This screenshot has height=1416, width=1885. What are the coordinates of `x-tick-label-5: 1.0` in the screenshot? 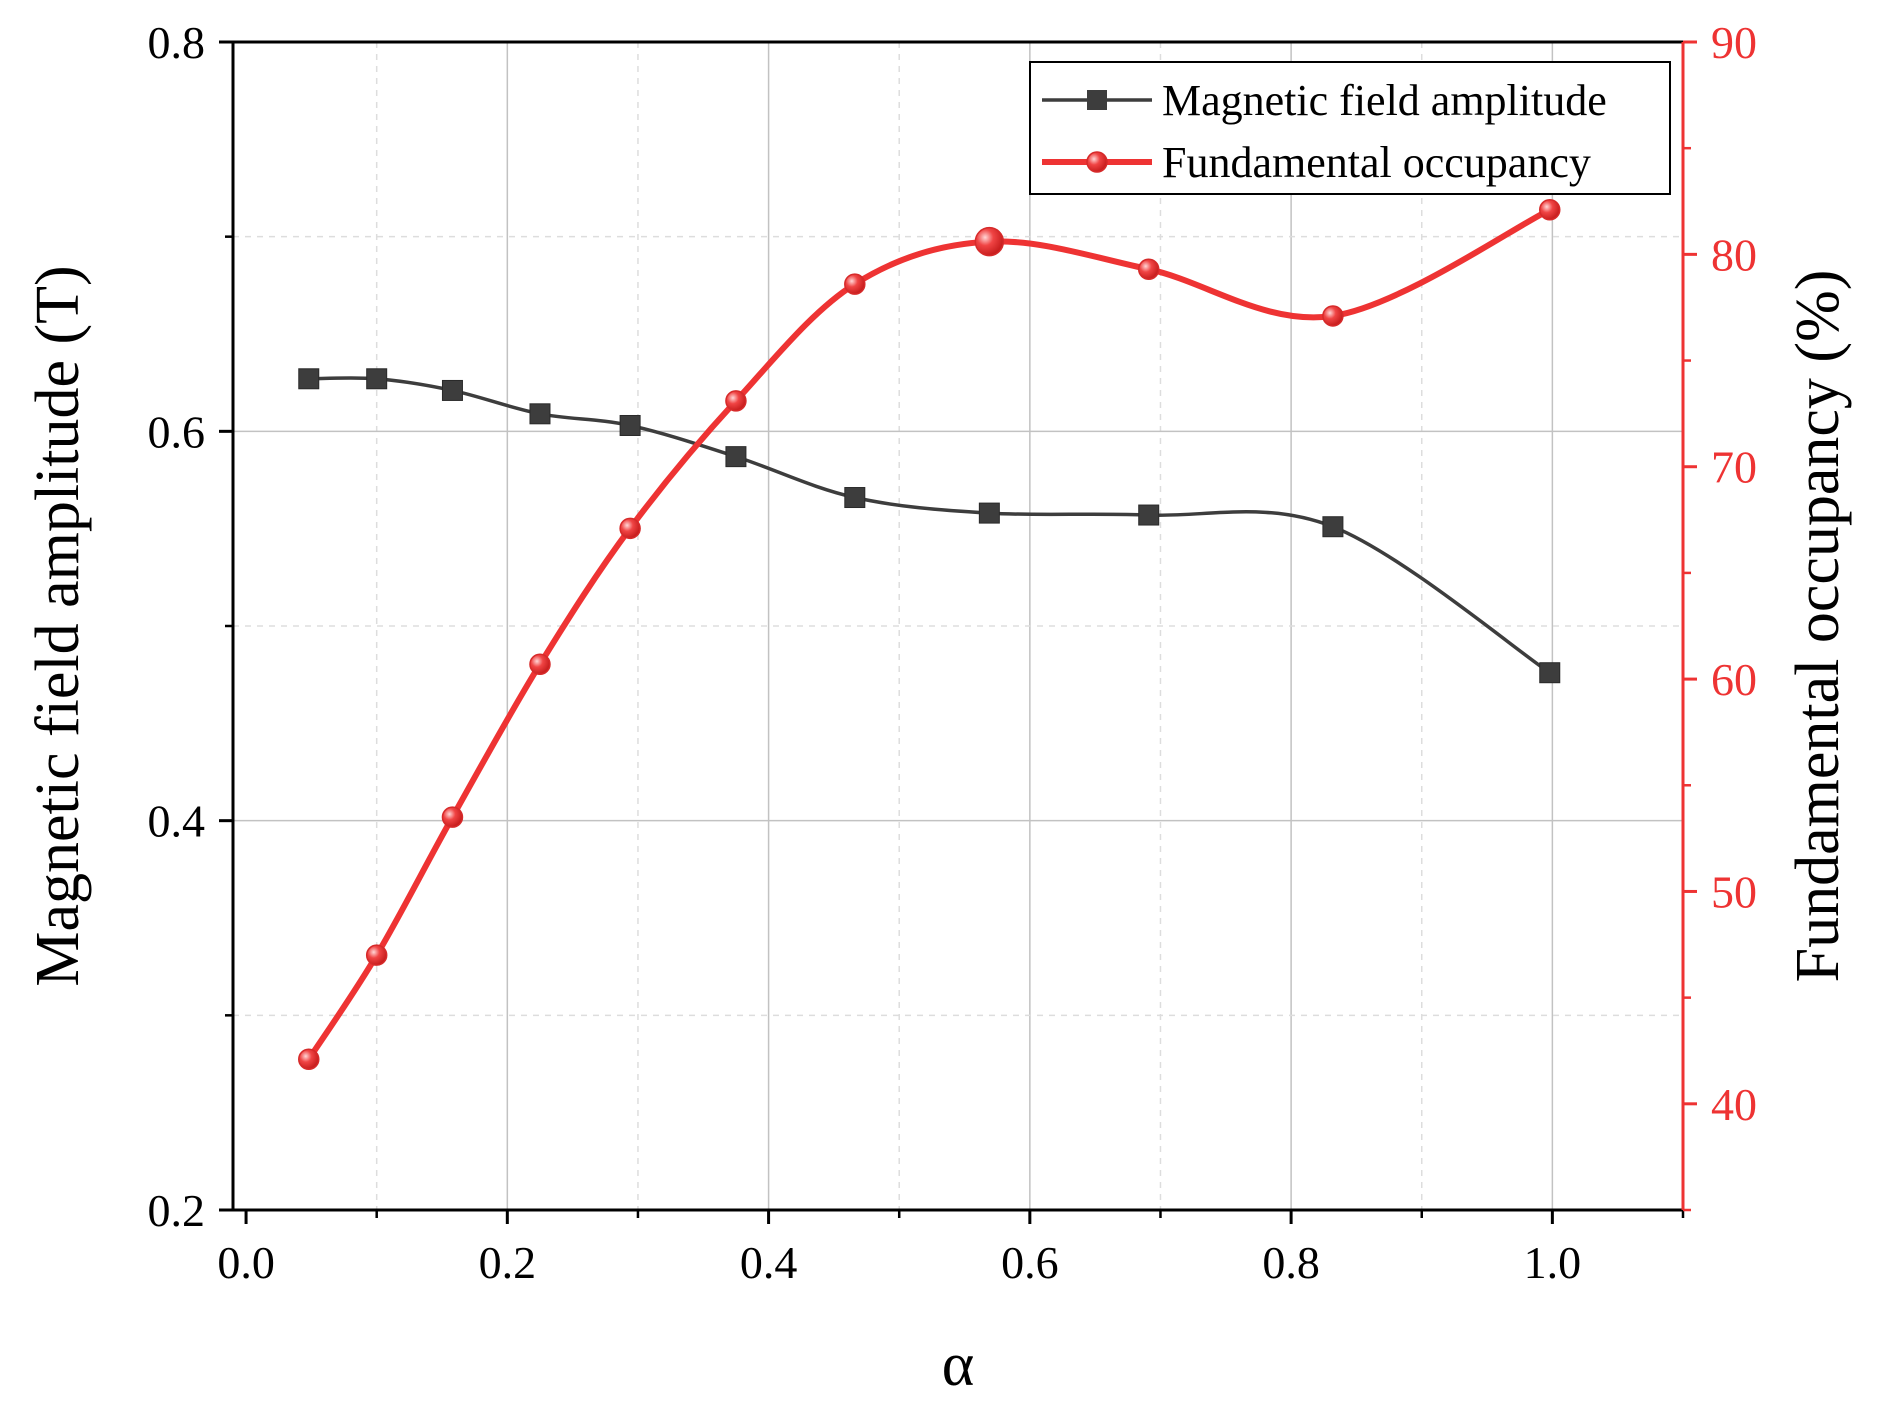 It's located at (1553, 1262).